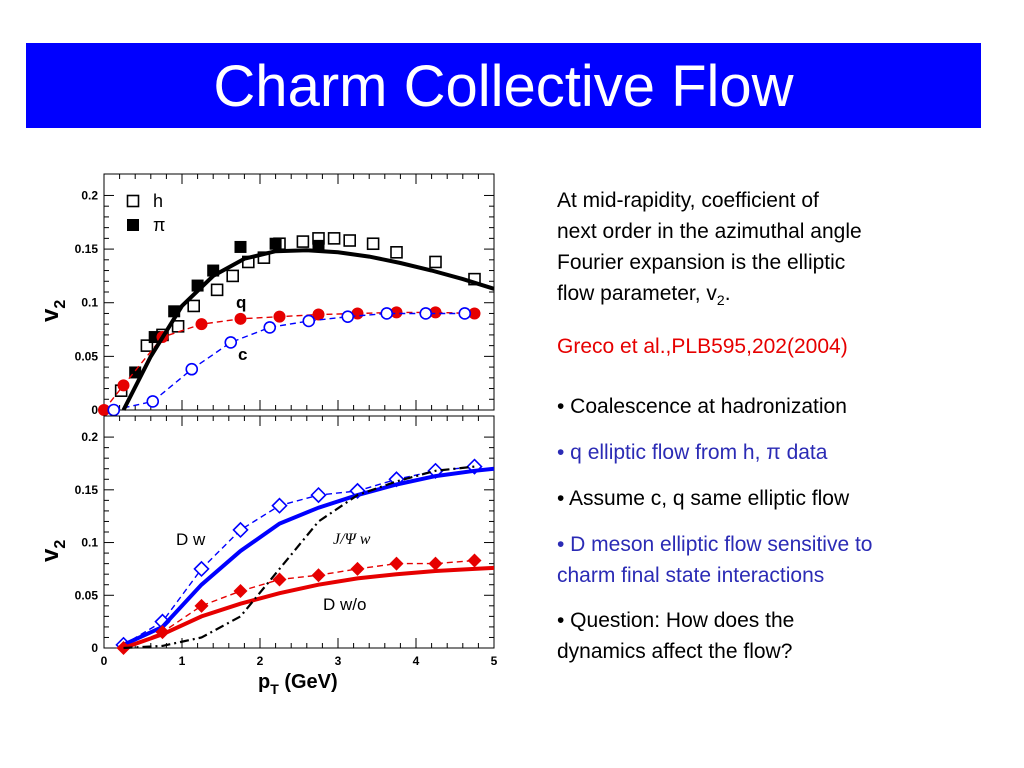 The height and width of the screenshot is (768, 1024). I want to click on x-tick-label: 5, so click(494, 661).